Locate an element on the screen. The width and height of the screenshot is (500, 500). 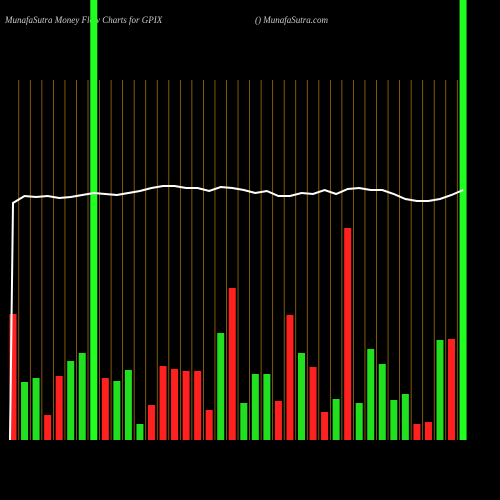
chart-subtitle: () MunafaSutra.com is located at coordinates (291, 20).